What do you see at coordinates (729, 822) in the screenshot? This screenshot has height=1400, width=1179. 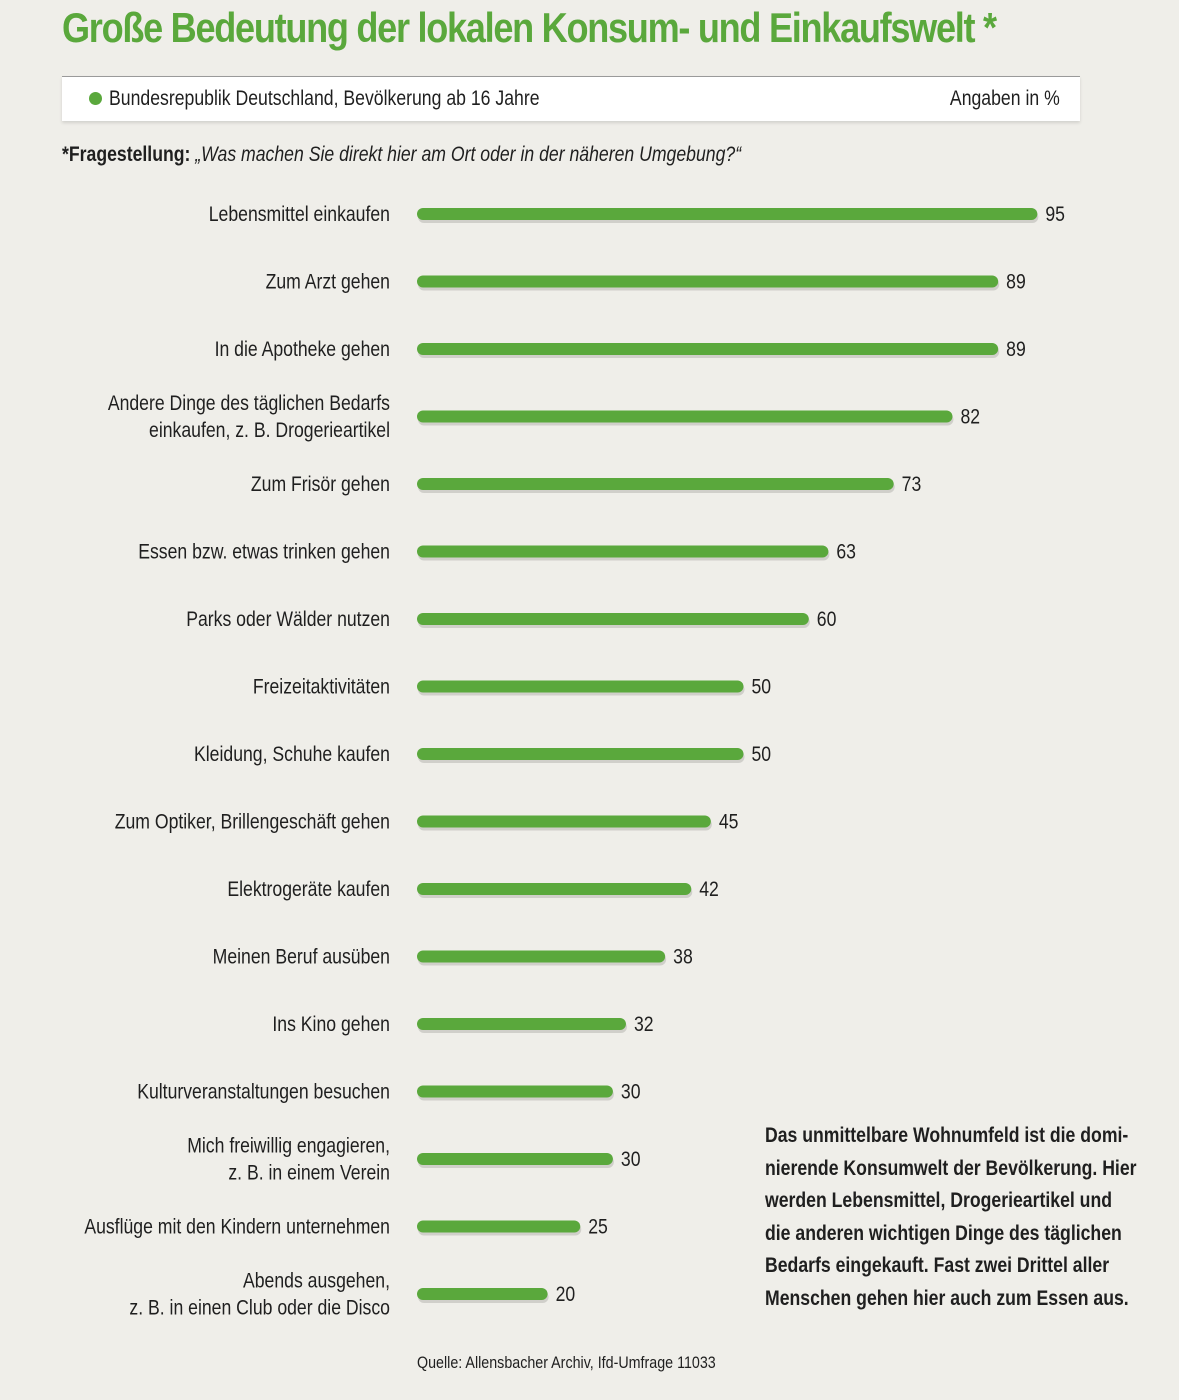 I see `bar-value-label: 45` at bounding box center [729, 822].